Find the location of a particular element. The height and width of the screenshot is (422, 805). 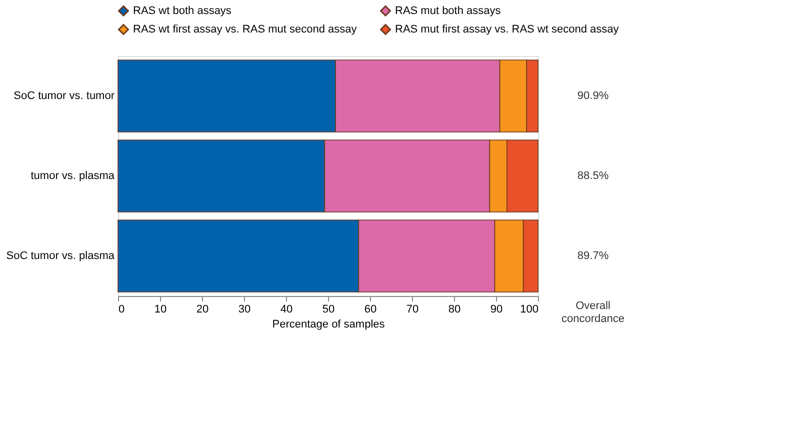

text: Overall concordance is located at coordinates (593, 312).